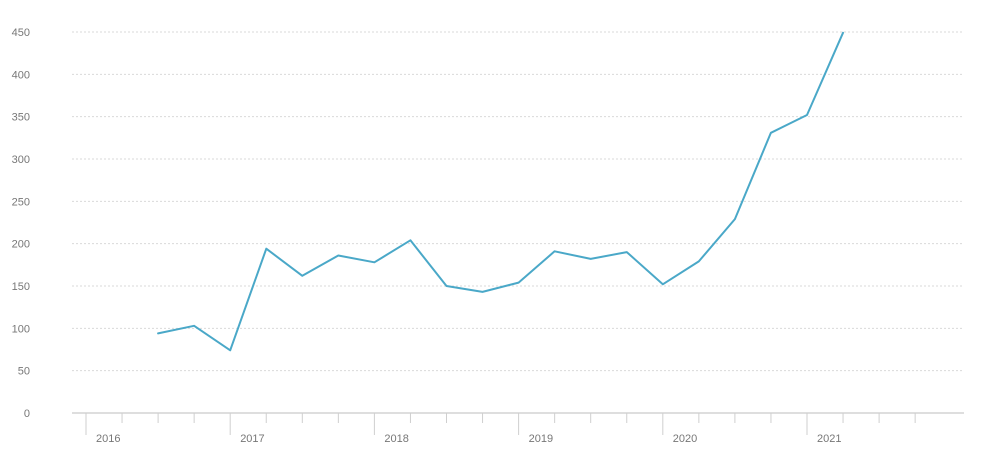 The width and height of the screenshot is (981, 466). I want to click on x-tick-label: 2021, so click(829, 439).